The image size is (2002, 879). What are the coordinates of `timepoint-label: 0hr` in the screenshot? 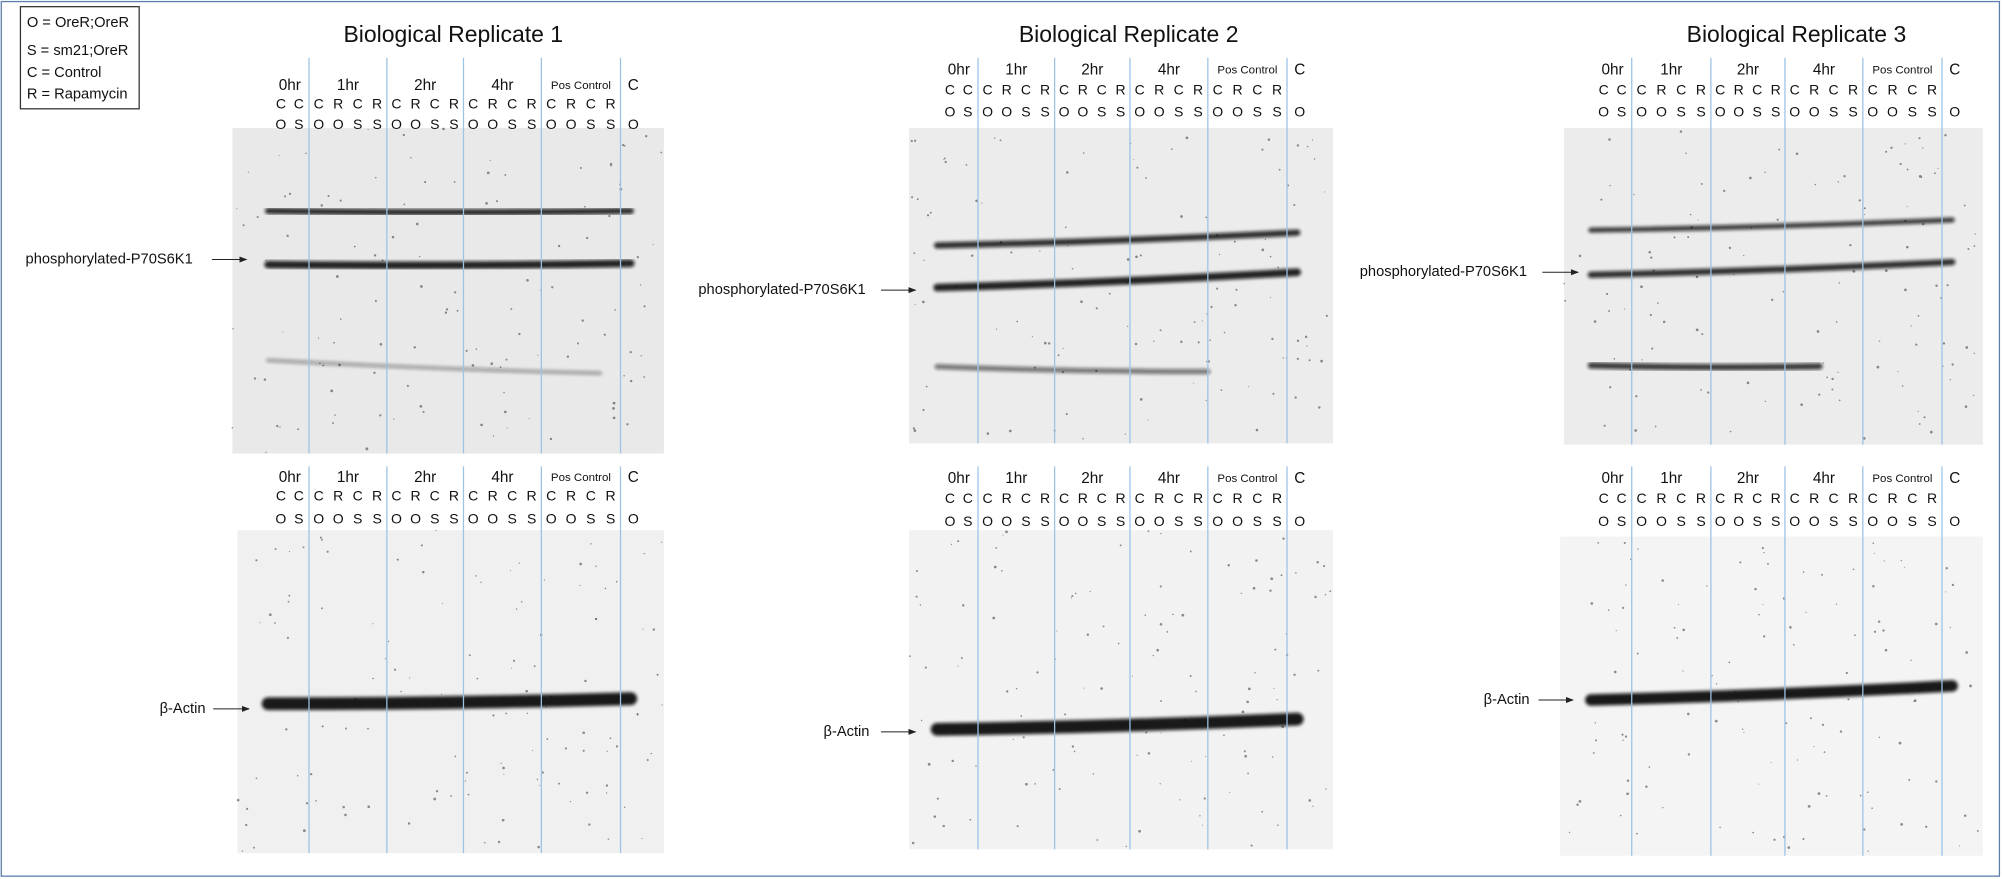 It's located at (290, 477).